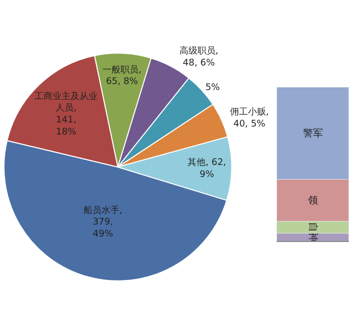  I want to click on slice-label: 工商业主及从业人员, 141, 18%, so click(66, 114).